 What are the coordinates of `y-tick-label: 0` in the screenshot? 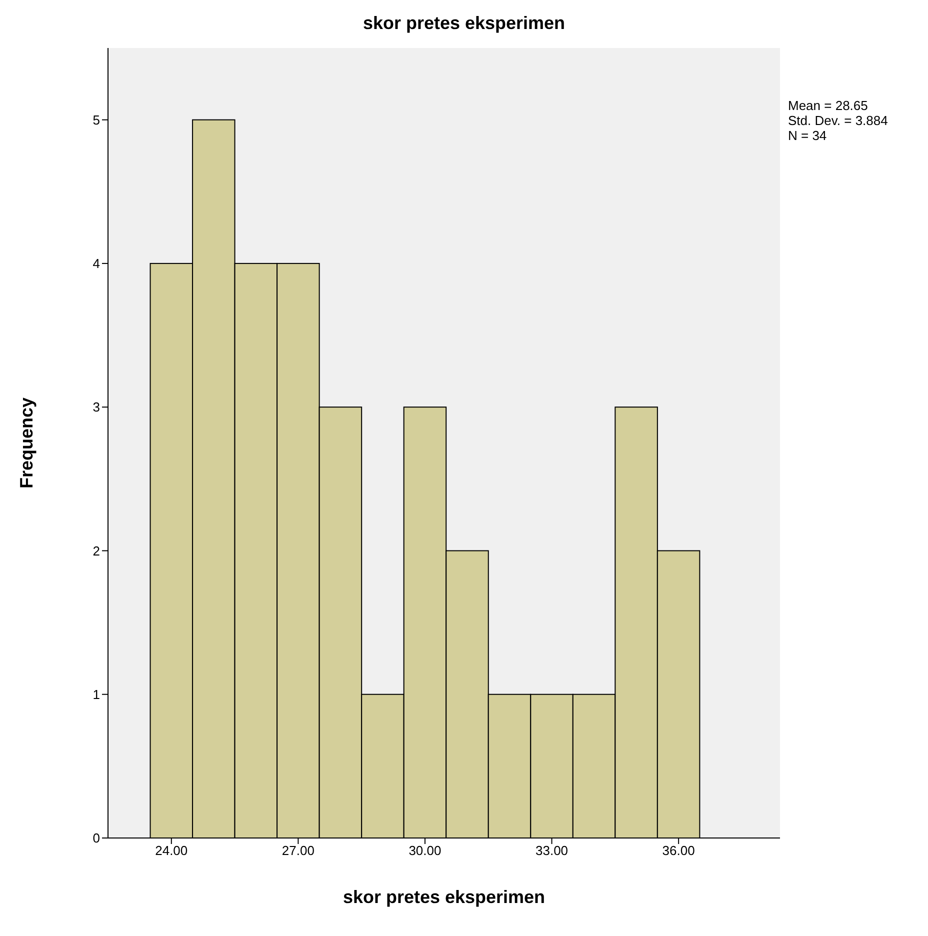 It's located at (96, 838).